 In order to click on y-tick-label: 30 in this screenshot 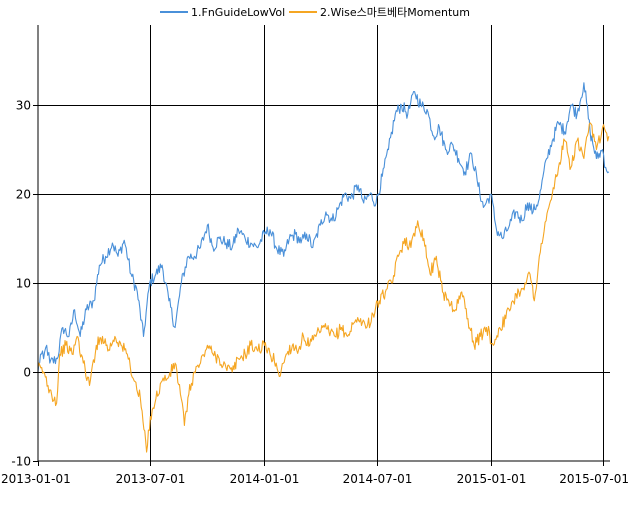, I will do `click(23, 106)`.